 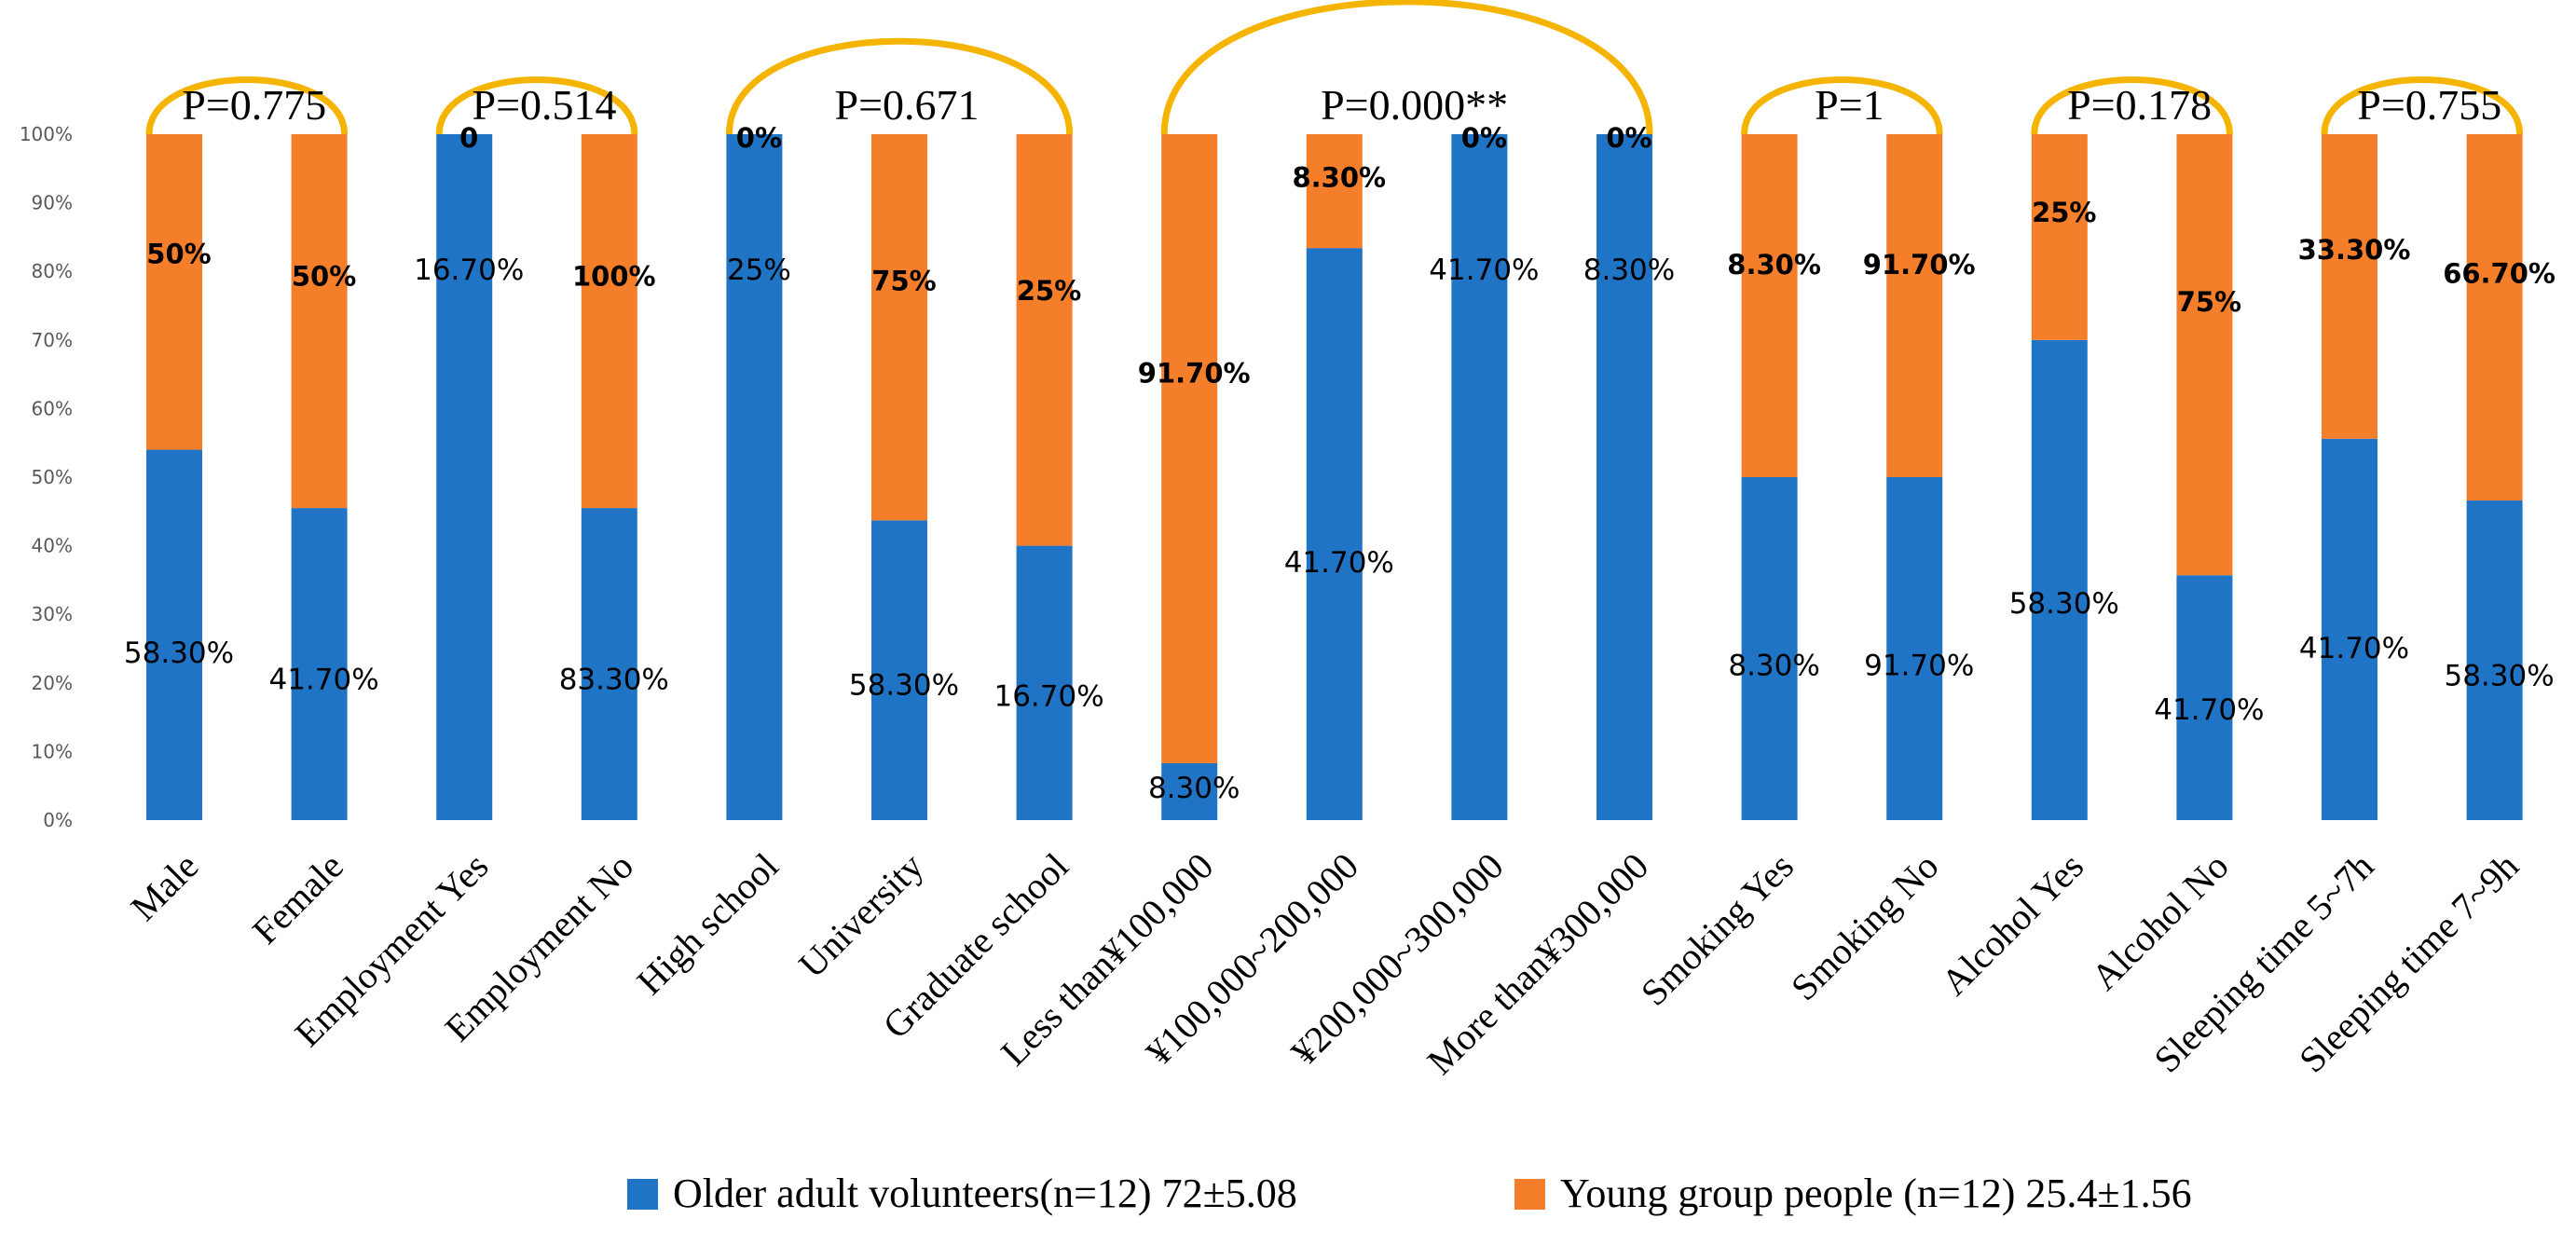 What do you see at coordinates (52, 683) in the screenshot?
I see `y-tick-label: 20%` at bounding box center [52, 683].